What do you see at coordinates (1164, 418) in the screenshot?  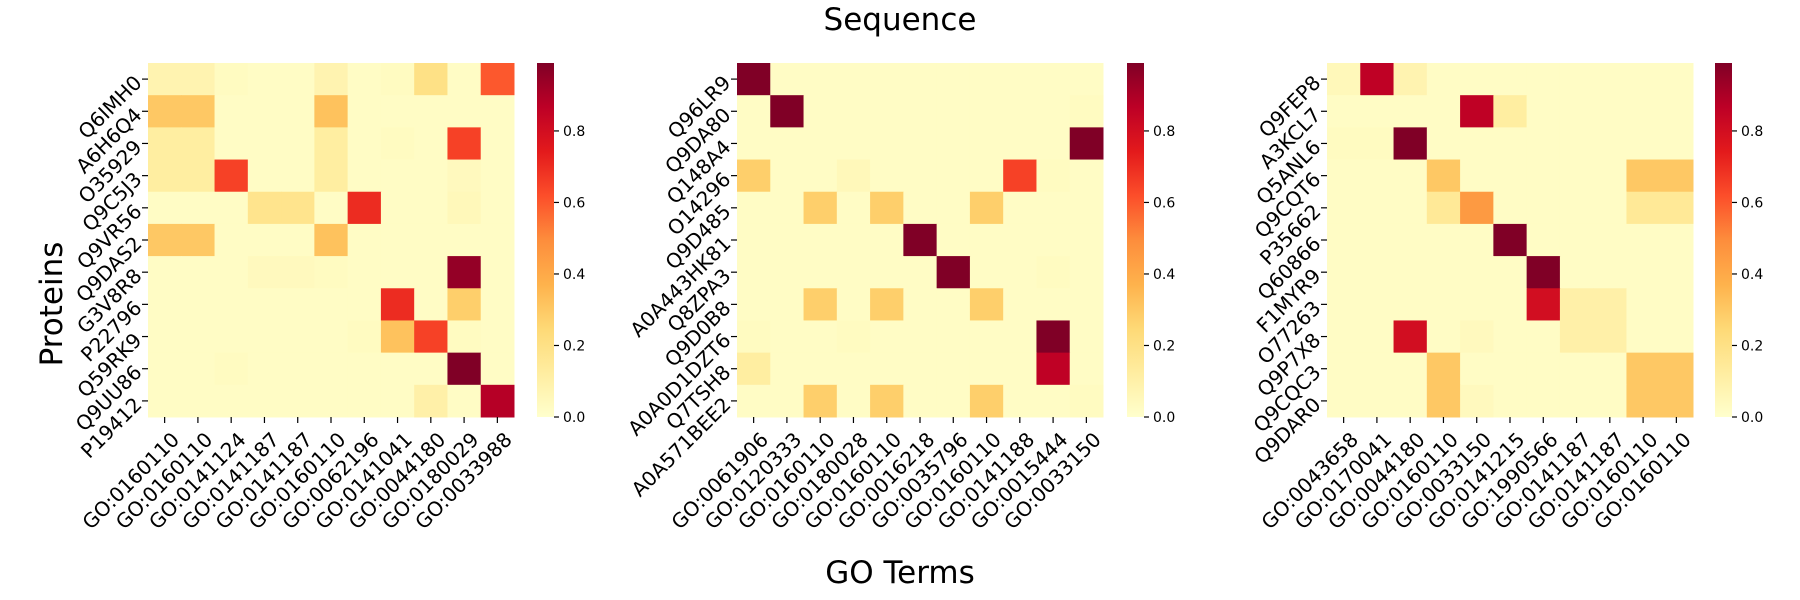 I see `colorbar-tick-label: 0.0` at bounding box center [1164, 418].